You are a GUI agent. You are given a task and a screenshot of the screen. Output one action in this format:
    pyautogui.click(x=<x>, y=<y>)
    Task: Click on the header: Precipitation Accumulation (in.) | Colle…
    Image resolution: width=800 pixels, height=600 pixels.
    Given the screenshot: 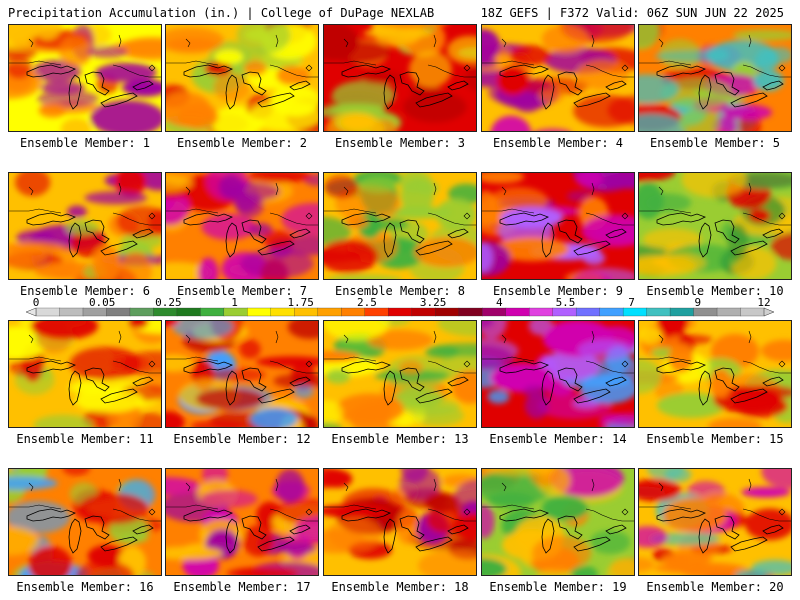 What is the action you would take?
    pyautogui.click(x=400, y=11)
    